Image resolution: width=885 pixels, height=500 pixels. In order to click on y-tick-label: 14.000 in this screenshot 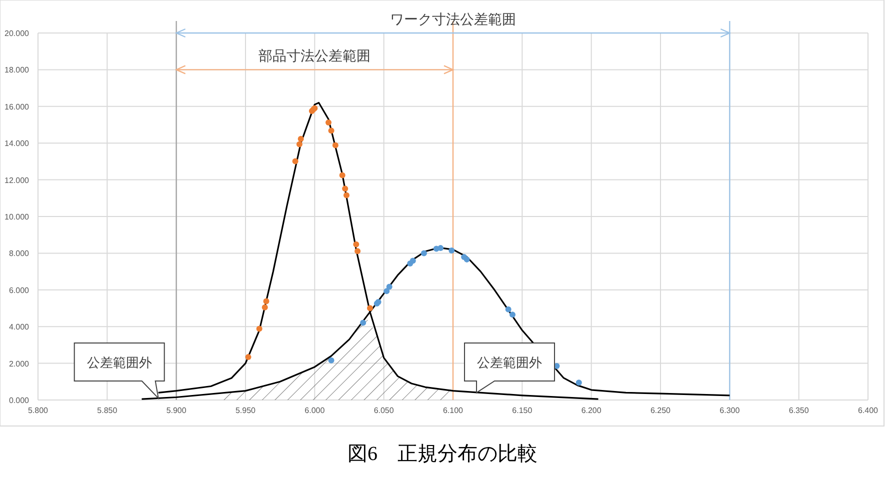, I will do `click(17, 143)`.